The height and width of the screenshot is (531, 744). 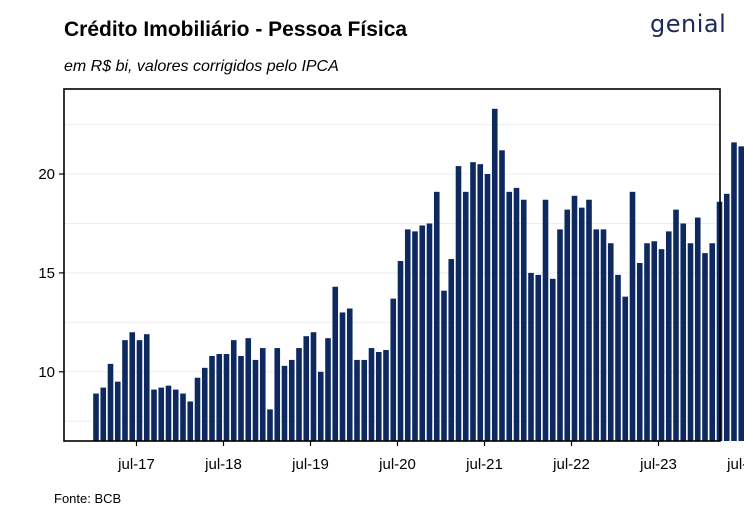 What do you see at coordinates (201, 66) in the screenshot?
I see `chart-subtitle: em R$ bi, valores corrigidos pelo IPCA` at bounding box center [201, 66].